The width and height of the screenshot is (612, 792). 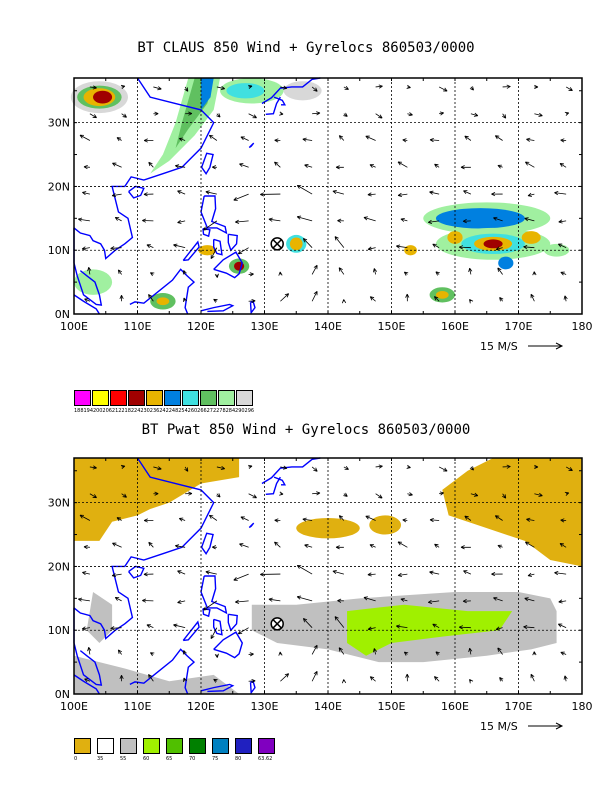 I want to click on vector-reference-label: 15 M/S, so click(x=499, y=346).